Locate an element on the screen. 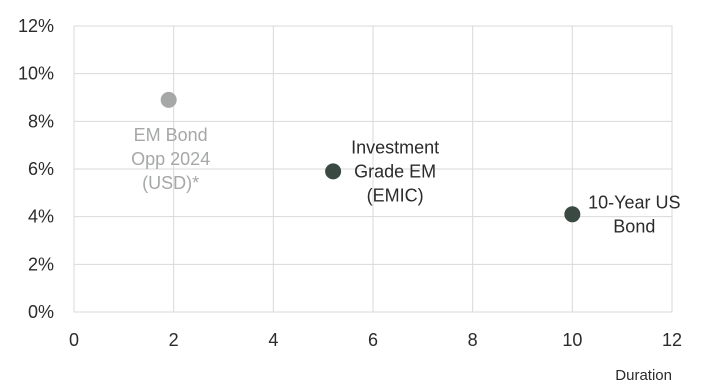 Image resolution: width=706 pixels, height=382 pixels. point-label: 10-Year US Bond is located at coordinates (634, 214).